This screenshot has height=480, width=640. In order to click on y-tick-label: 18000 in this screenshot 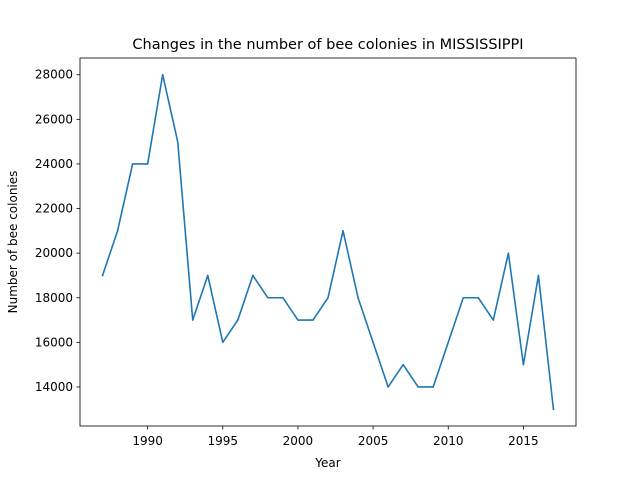, I will do `click(54, 298)`.